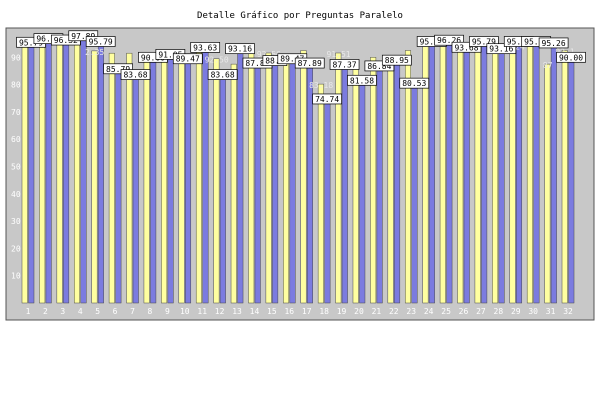  I want to click on y-tick-label: 70, so click(16, 112).